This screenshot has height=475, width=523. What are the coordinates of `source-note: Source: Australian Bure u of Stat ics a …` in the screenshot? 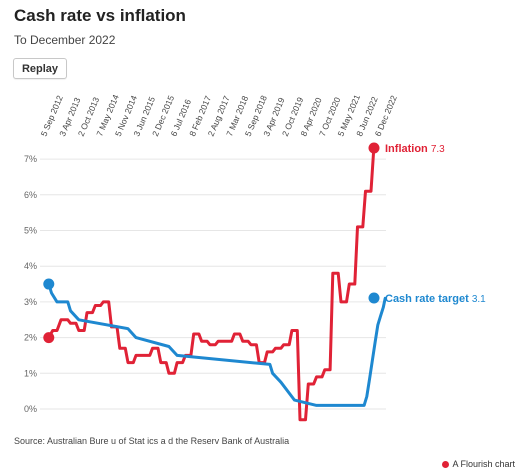 It's located at (152, 441).